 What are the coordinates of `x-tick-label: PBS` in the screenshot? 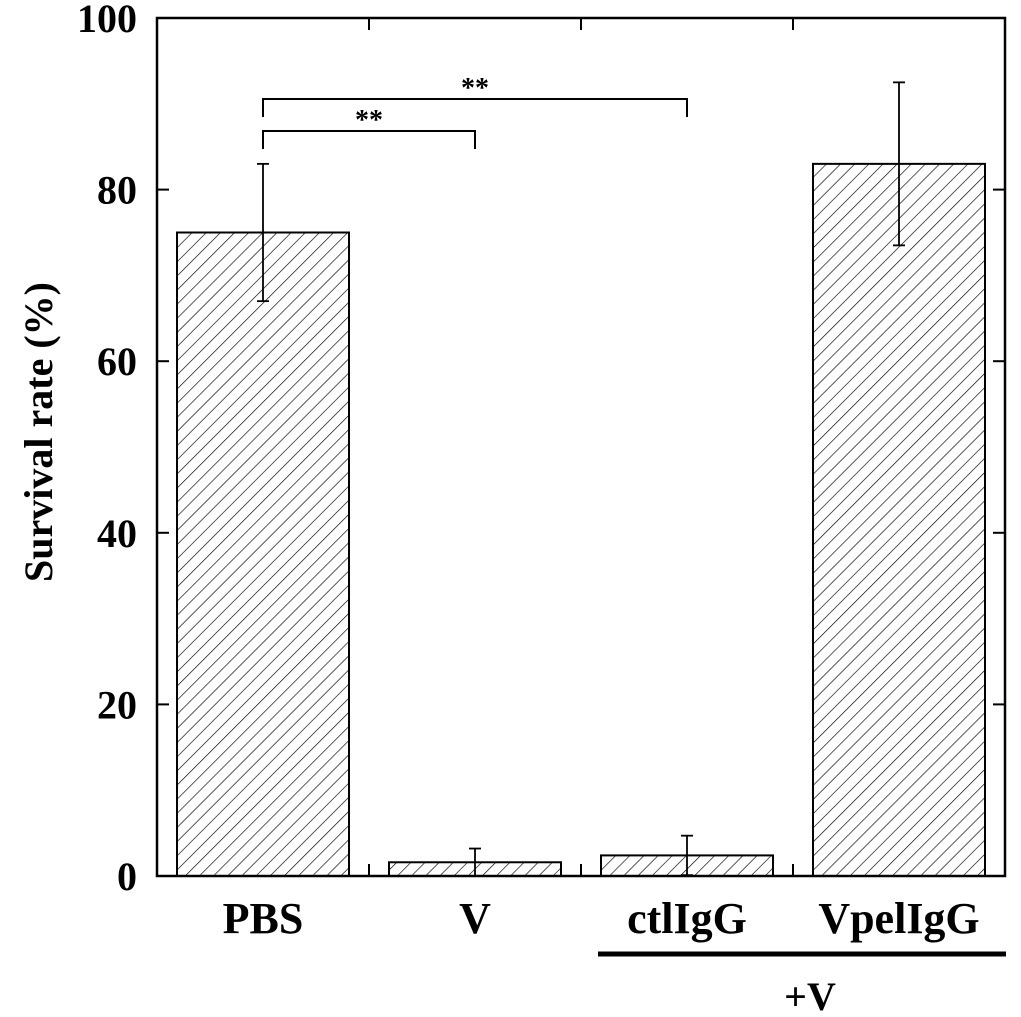 It's located at (263, 918).